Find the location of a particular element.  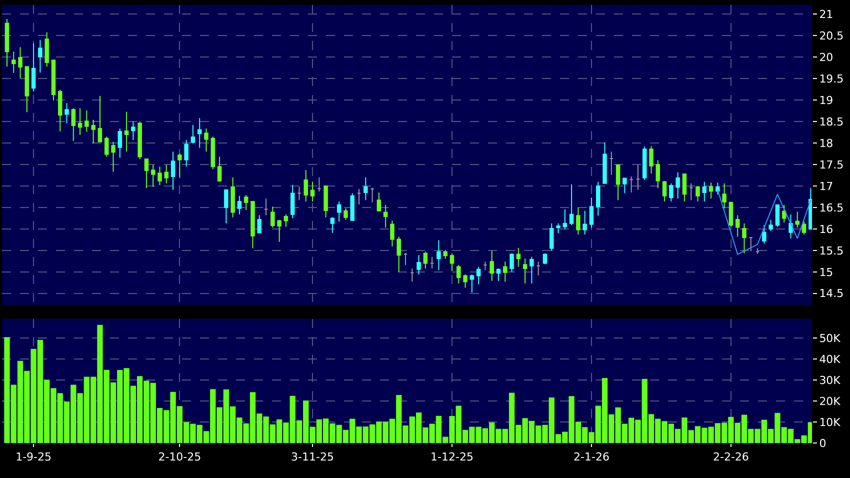

y-tick-label: 16.5 is located at coordinates (831, 207).